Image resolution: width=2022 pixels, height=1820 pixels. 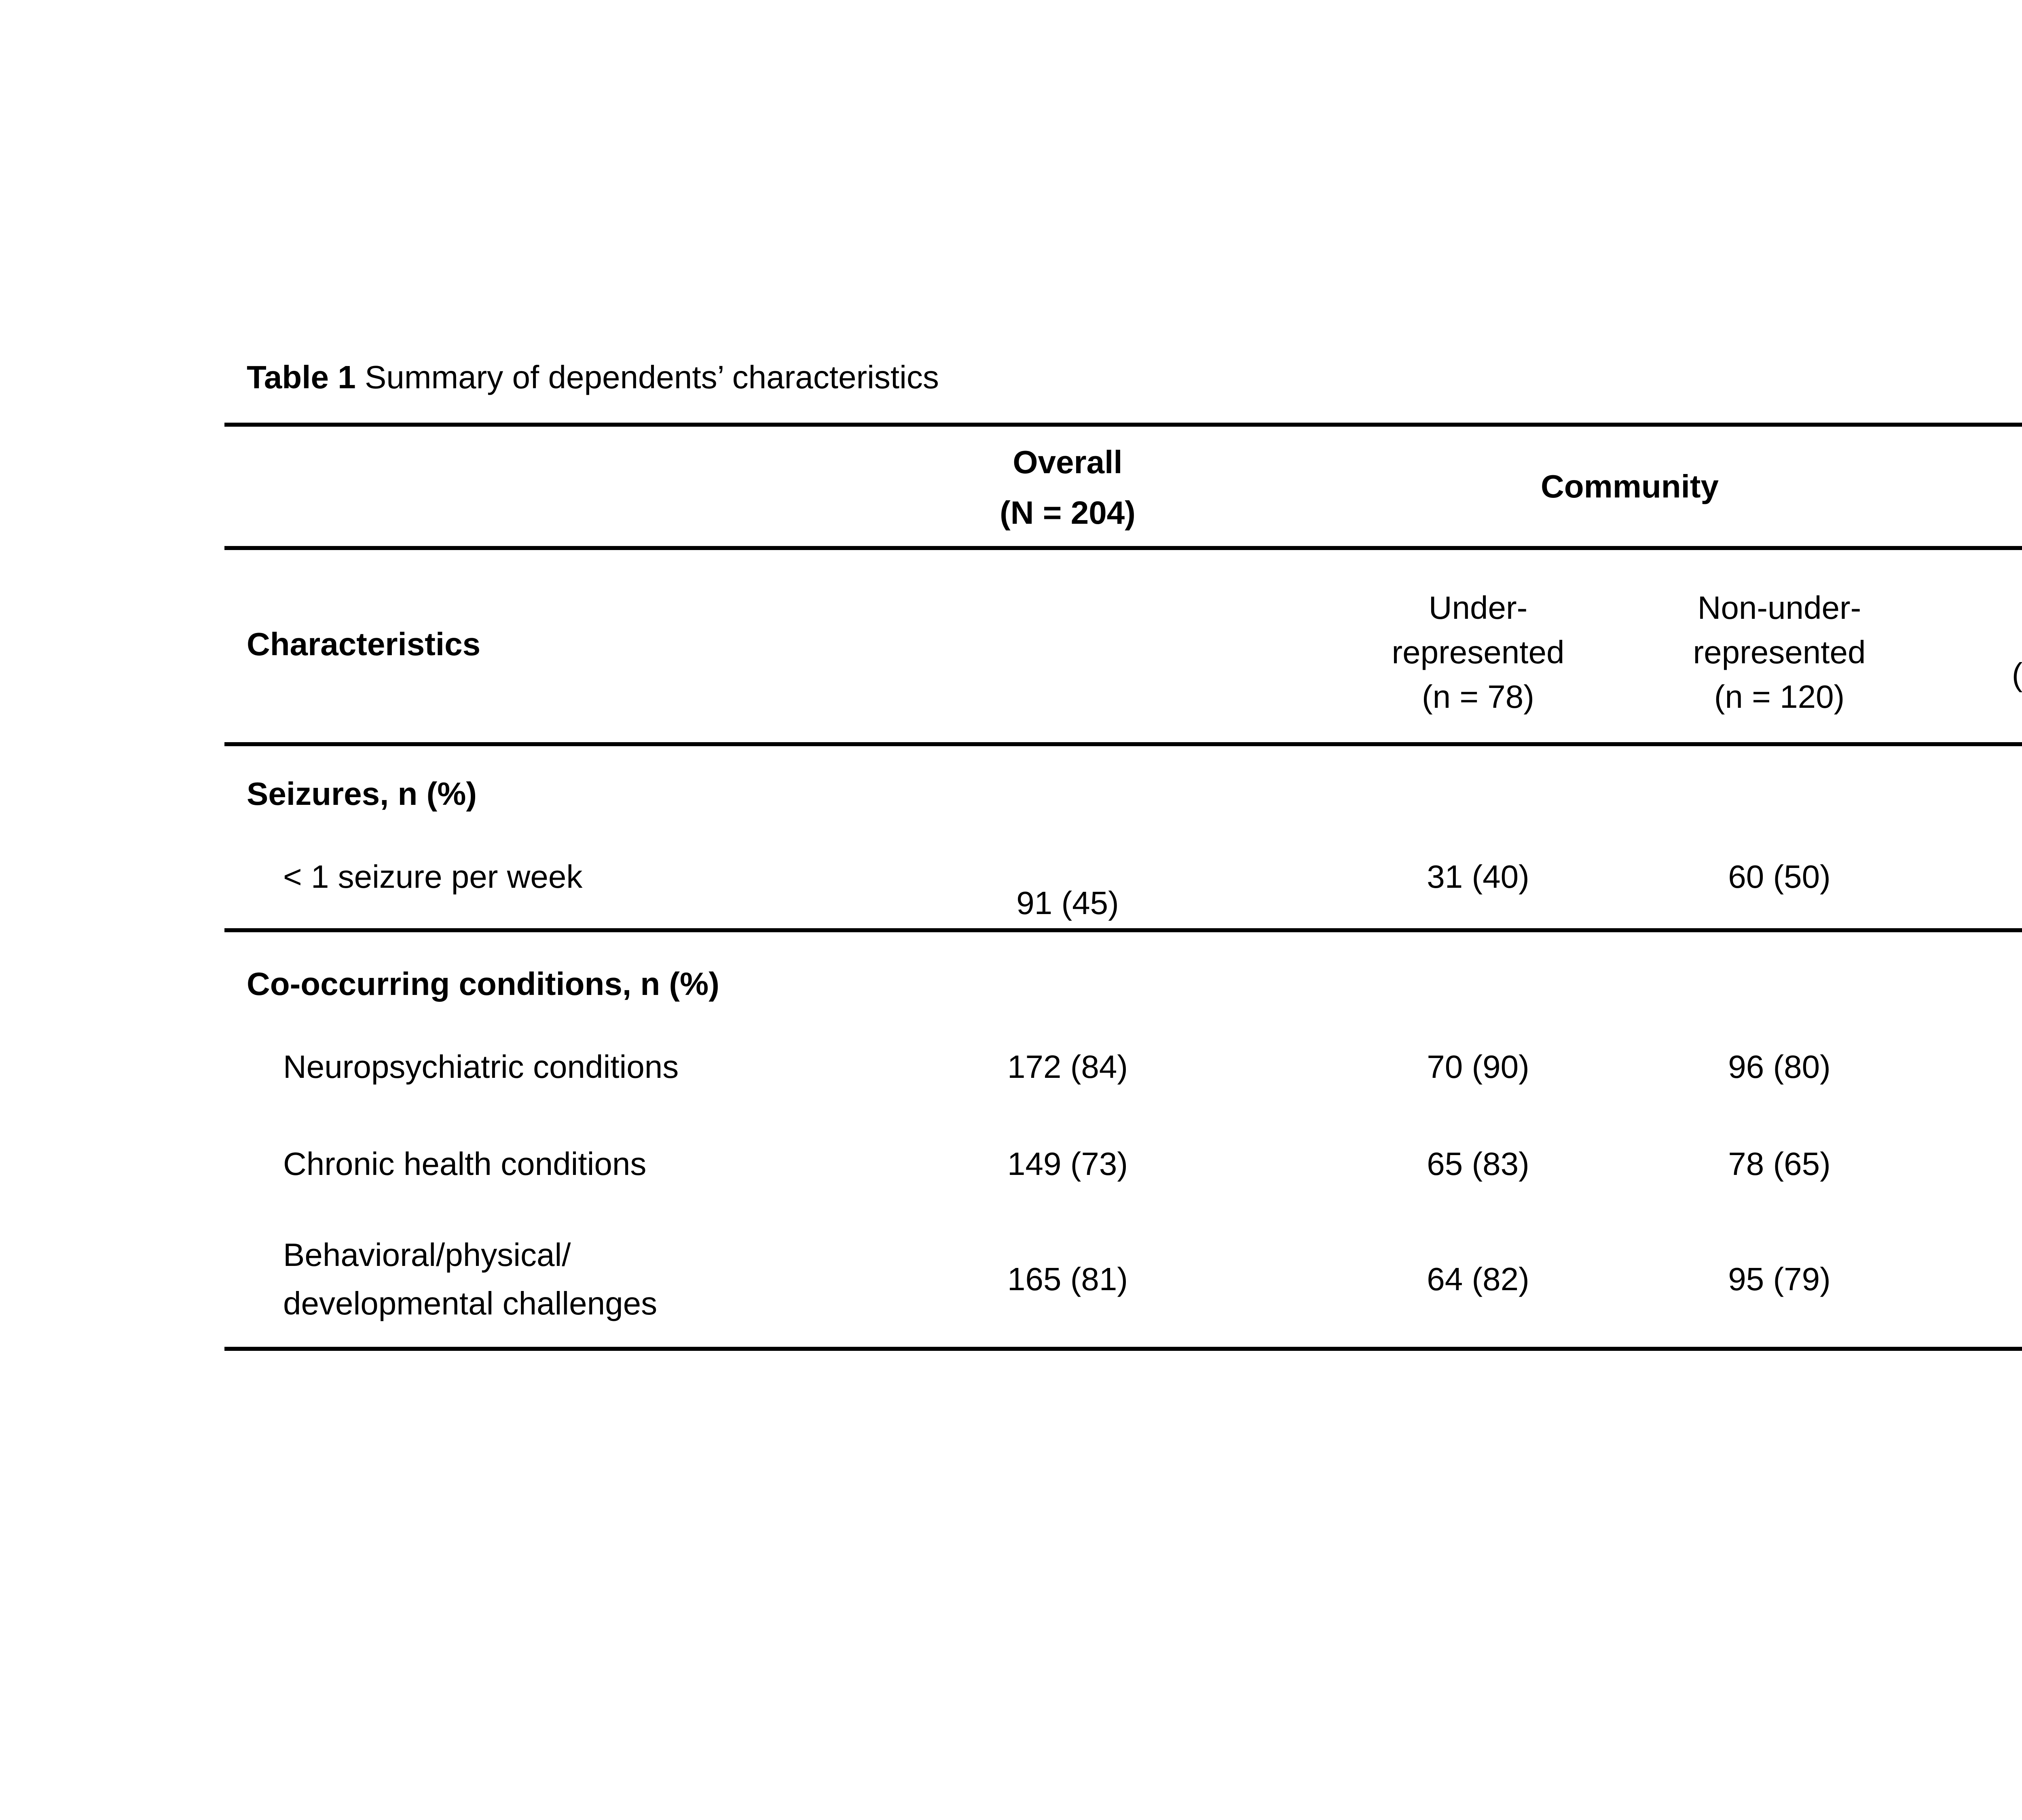 I want to click on column-header-female: Female (n = 111), so click(x=2017, y=655).